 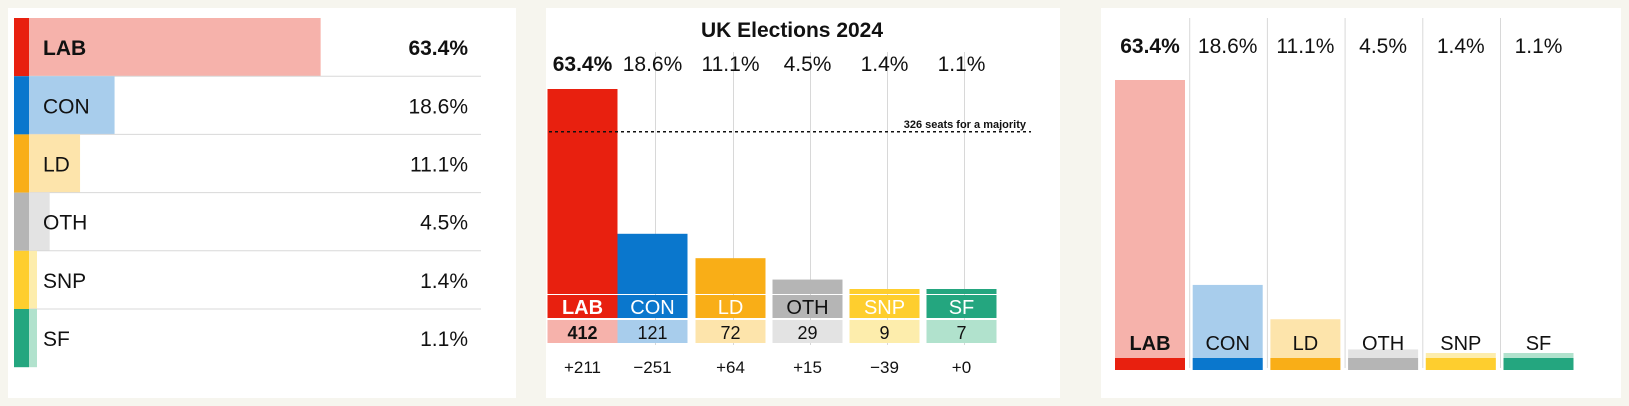 What do you see at coordinates (1460, 364) in the screenshot?
I see `bar-base-snp` at bounding box center [1460, 364].